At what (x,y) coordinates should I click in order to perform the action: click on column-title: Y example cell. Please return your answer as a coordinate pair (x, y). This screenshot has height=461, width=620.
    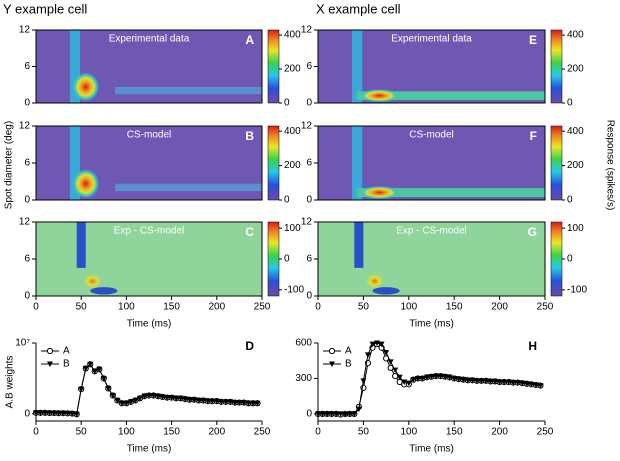
    Looking at the image, I should click on (45, 8).